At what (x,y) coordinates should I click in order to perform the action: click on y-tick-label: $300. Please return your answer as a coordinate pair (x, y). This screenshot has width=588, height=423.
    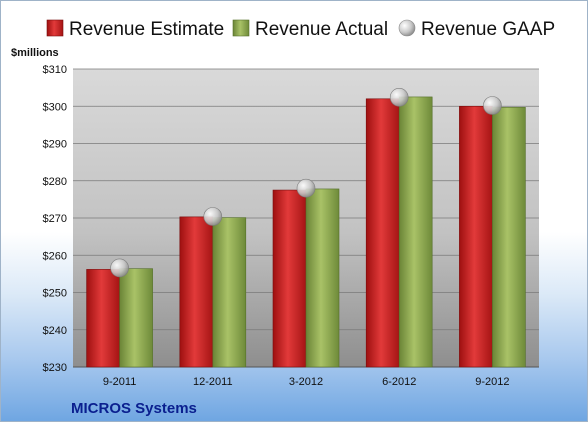
    Looking at the image, I should click on (55, 107).